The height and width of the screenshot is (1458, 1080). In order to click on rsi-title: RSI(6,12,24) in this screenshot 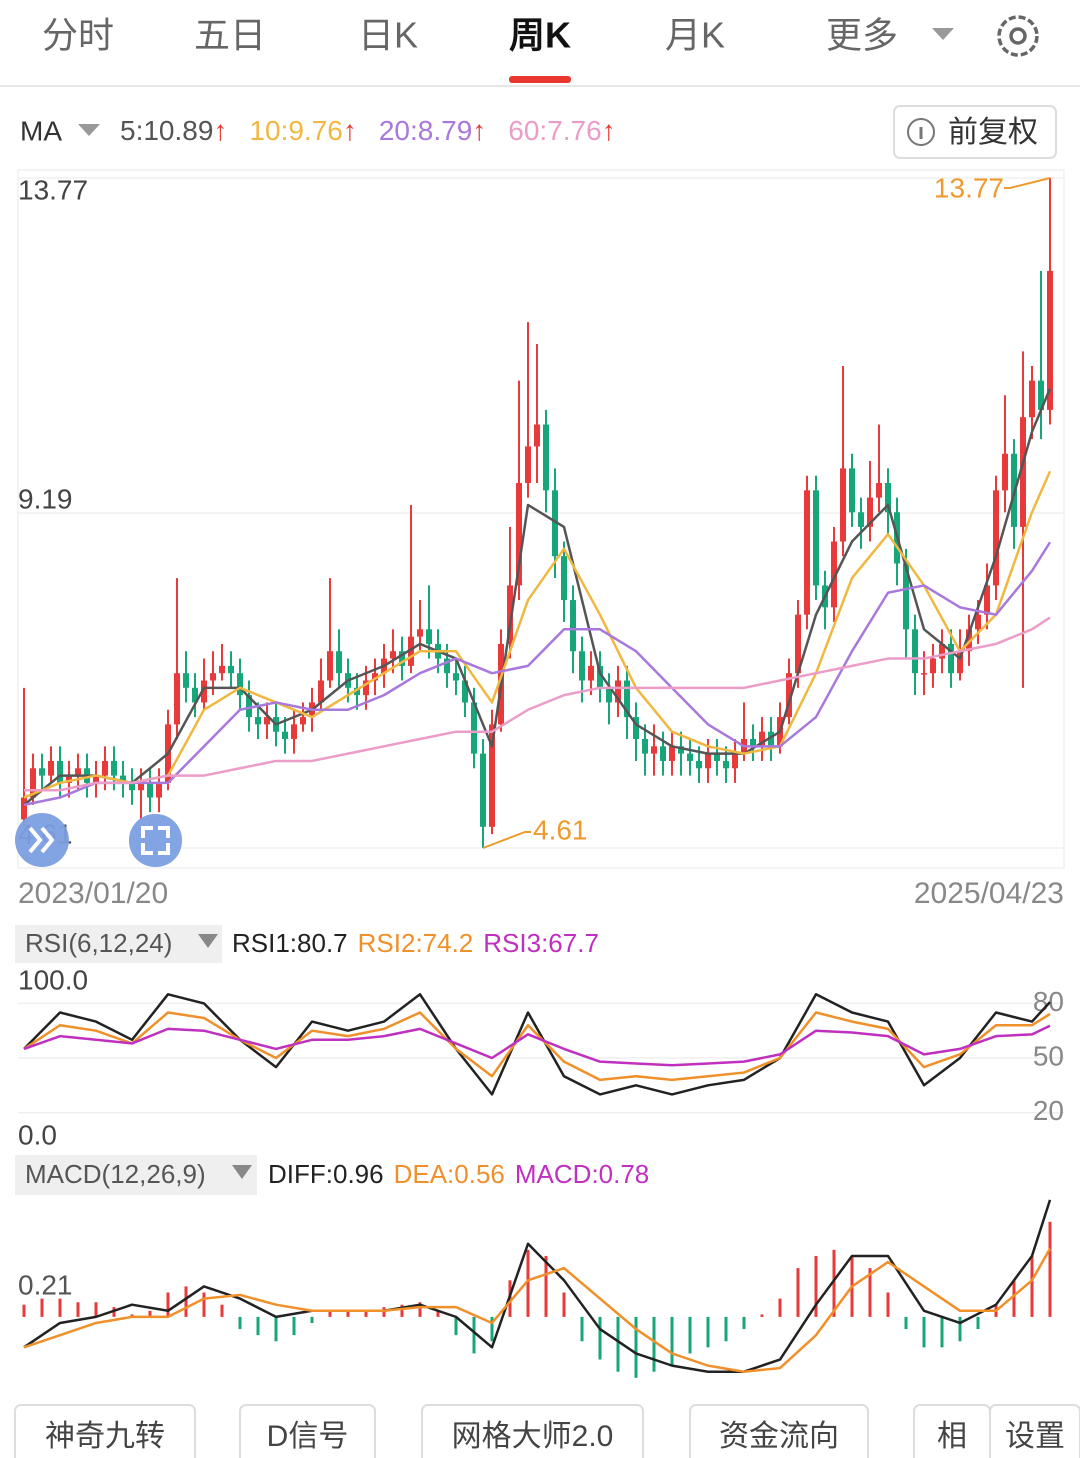, I will do `click(98, 943)`.